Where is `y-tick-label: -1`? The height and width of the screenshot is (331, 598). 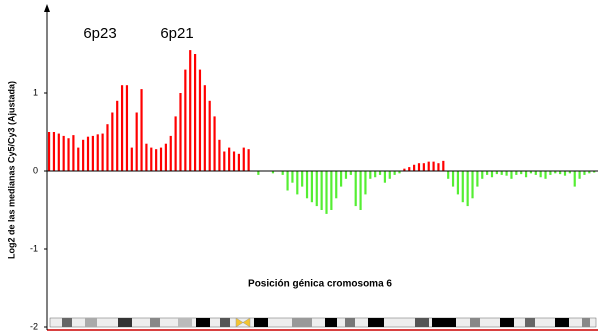 y-tick-label: -1 is located at coordinates (34, 248).